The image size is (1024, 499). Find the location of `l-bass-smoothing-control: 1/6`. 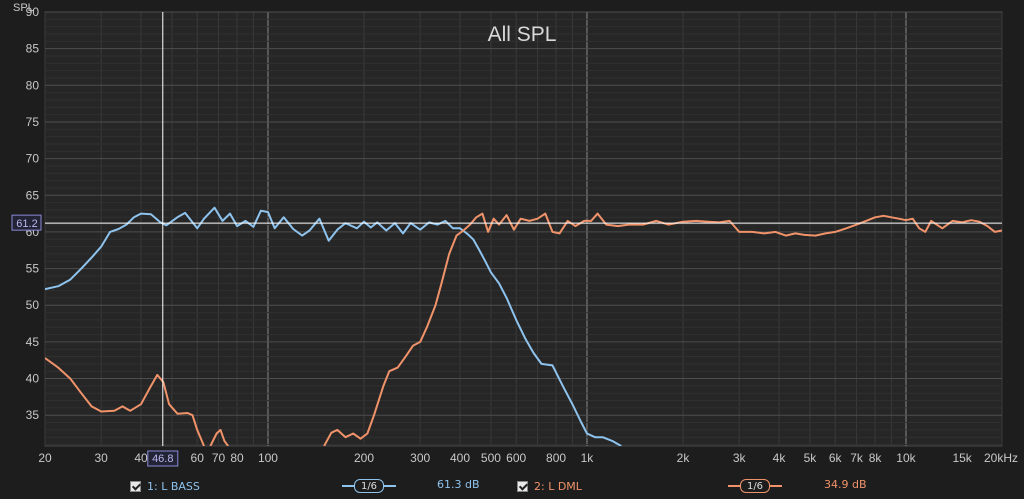

l-bass-smoothing-control: 1/6 is located at coordinates (369, 486).